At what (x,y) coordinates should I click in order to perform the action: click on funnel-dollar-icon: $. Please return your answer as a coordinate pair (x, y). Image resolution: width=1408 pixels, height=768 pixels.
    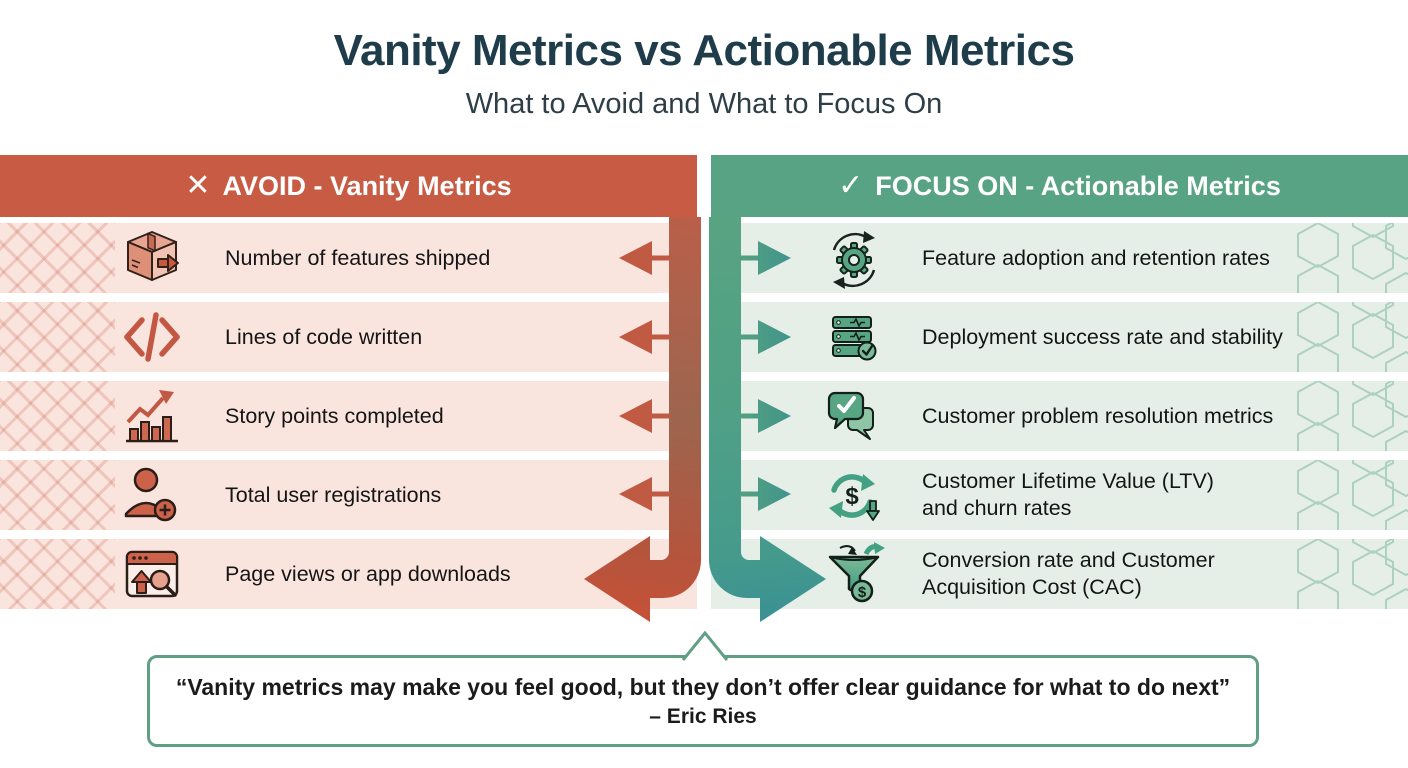
    Looking at the image, I should click on (854, 574).